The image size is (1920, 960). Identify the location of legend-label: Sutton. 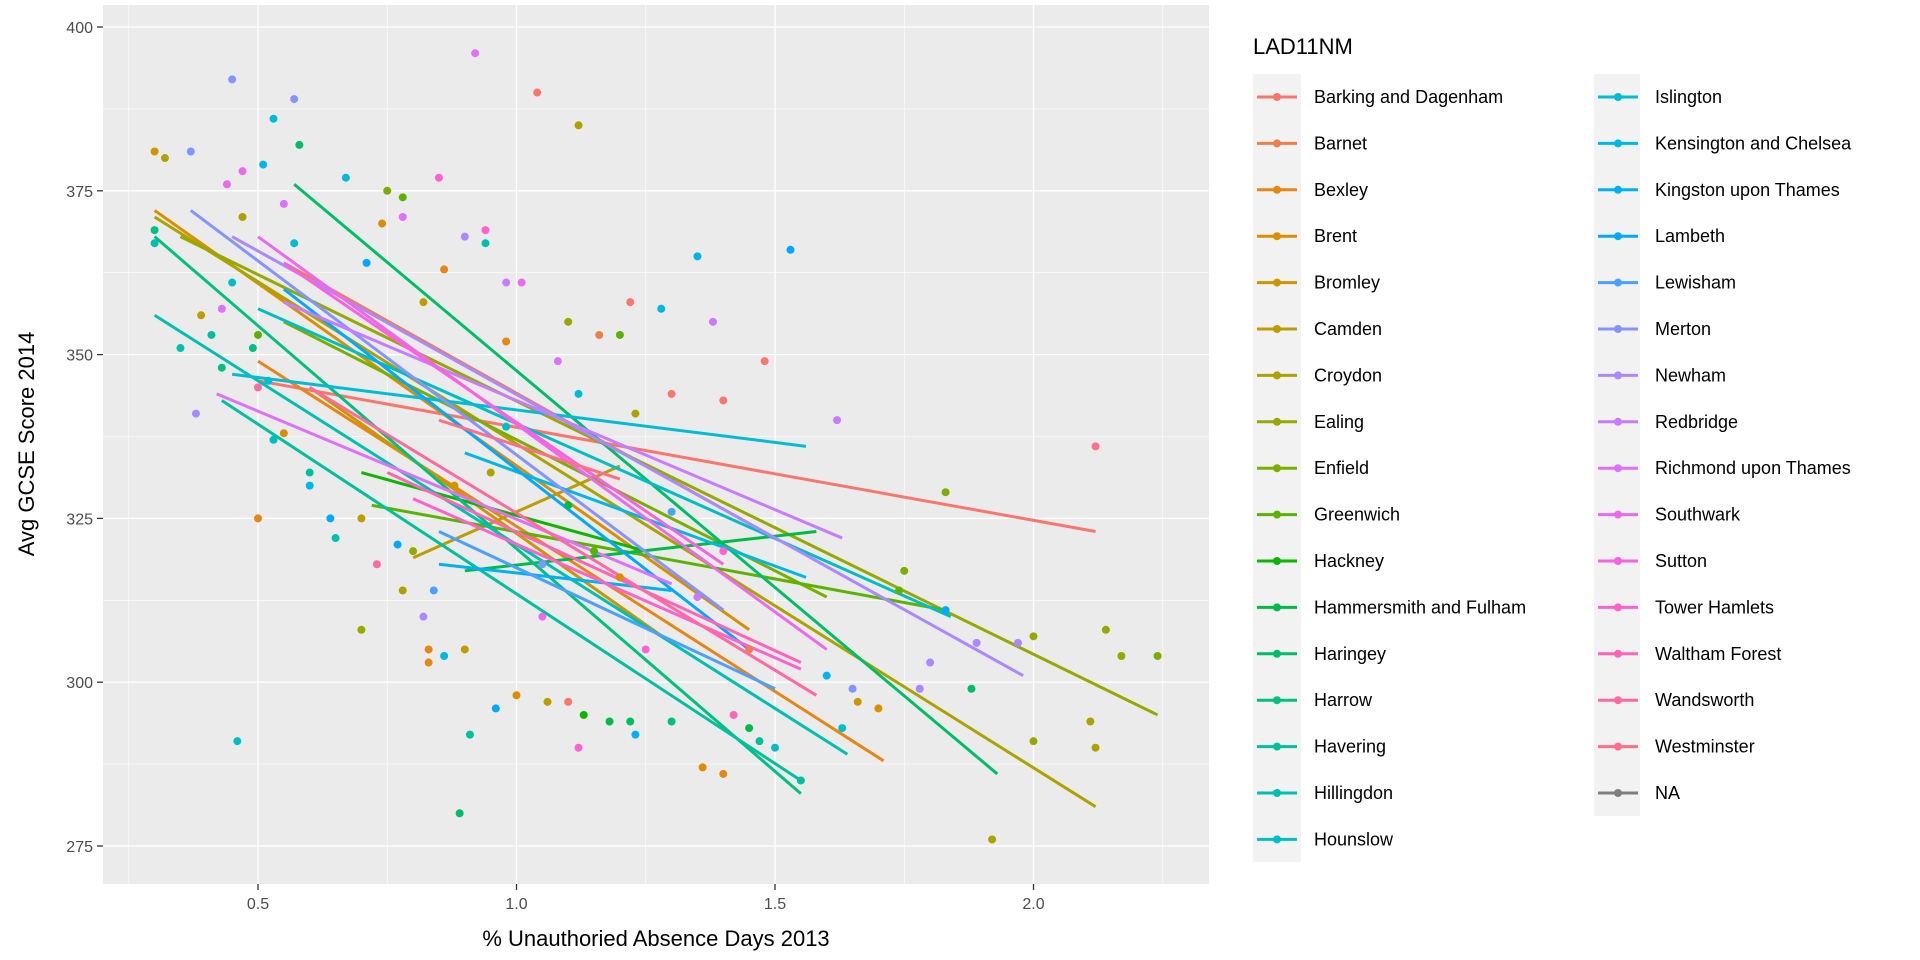
(1681, 561).